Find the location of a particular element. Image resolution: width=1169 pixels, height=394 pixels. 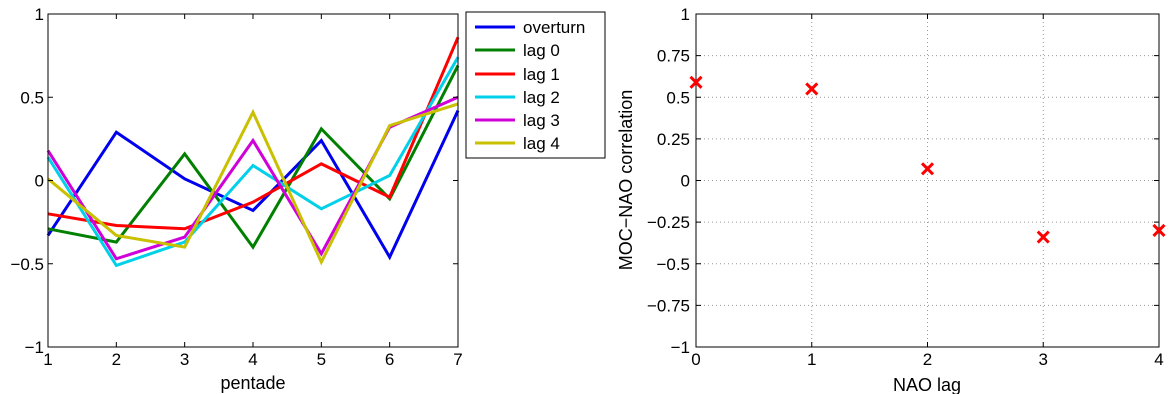

left-x-tick-label: 6 is located at coordinates (389, 359).